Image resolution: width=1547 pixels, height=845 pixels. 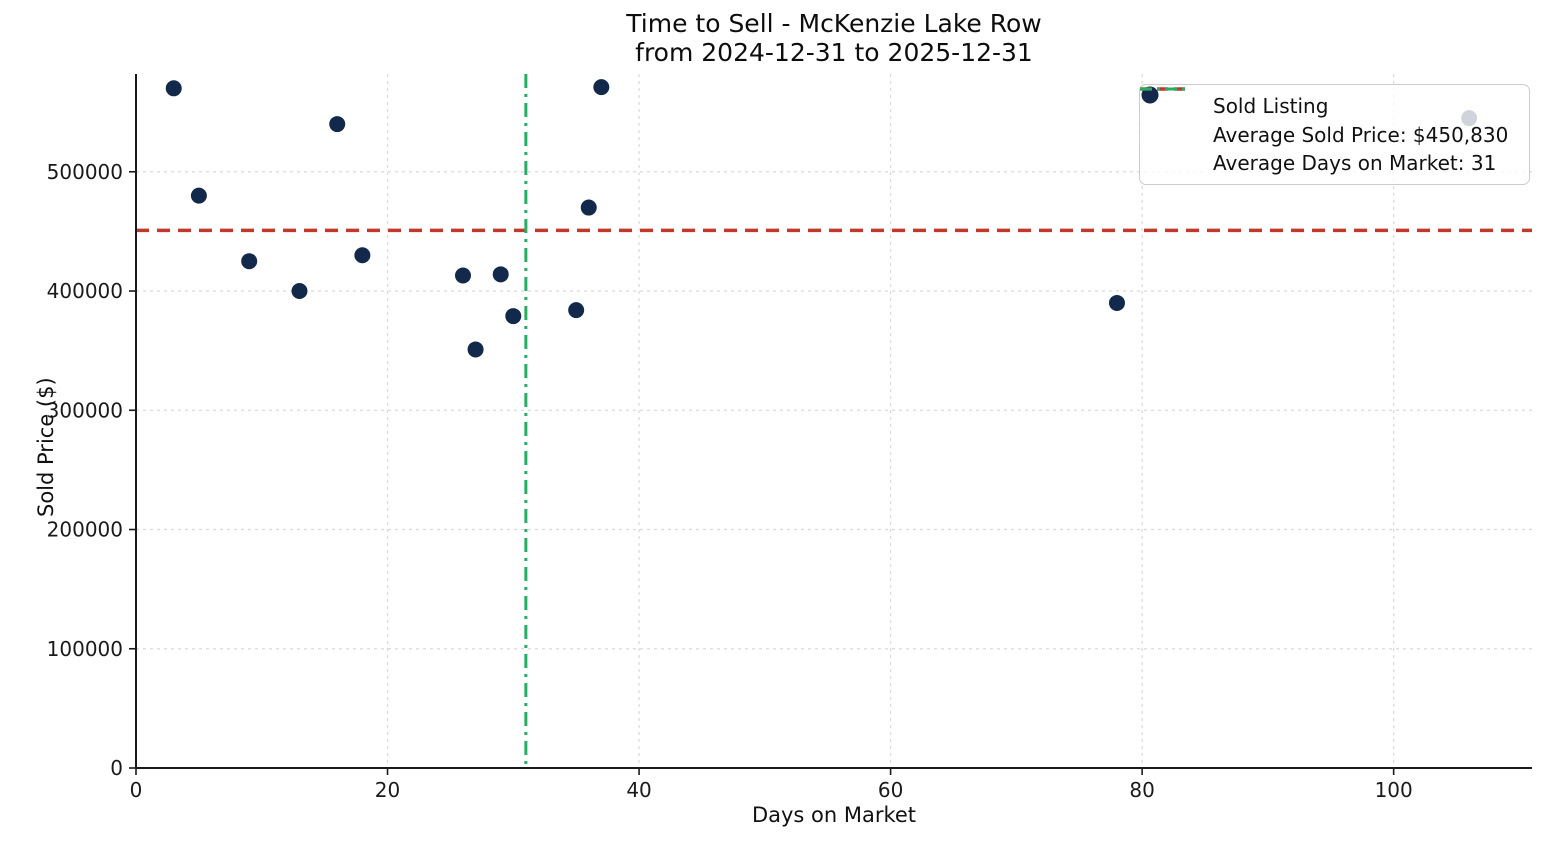 What do you see at coordinates (1355, 163) in the screenshot?
I see `legend-label-average-days-on-market: Average Days on Market: 31` at bounding box center [1355, 163].